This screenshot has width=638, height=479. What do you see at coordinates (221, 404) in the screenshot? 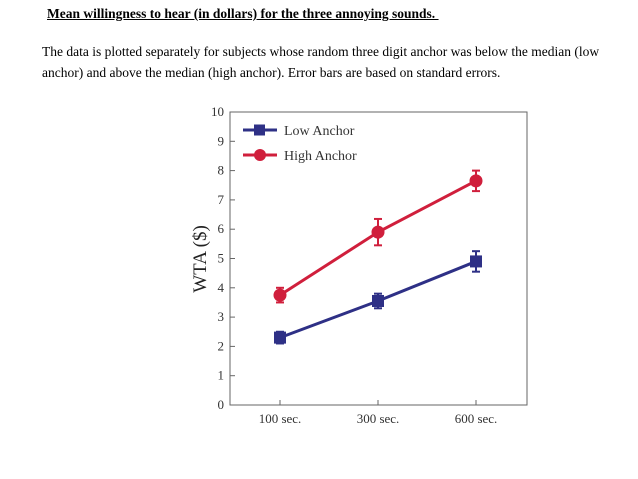
I see `y-tick-label: 0` at bounding box center [221, 404].